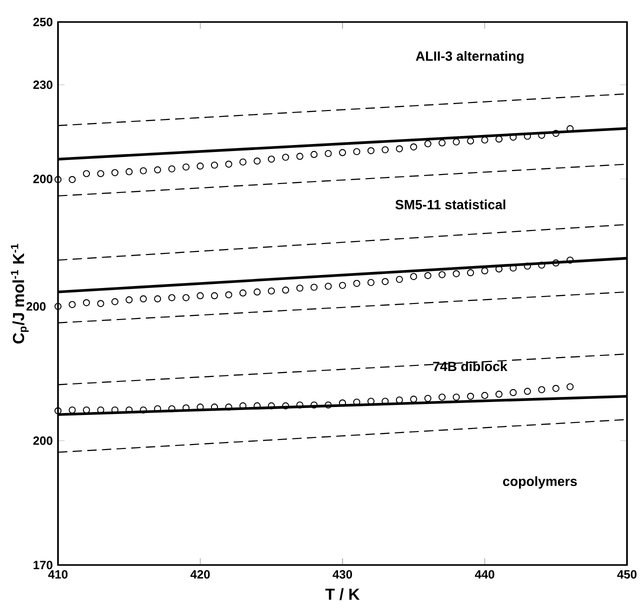 This screenshot has width=642, height=614. Describe the element at coordinates (540, 482) in the screenshot. I see `annotation: copolymers` at that location.